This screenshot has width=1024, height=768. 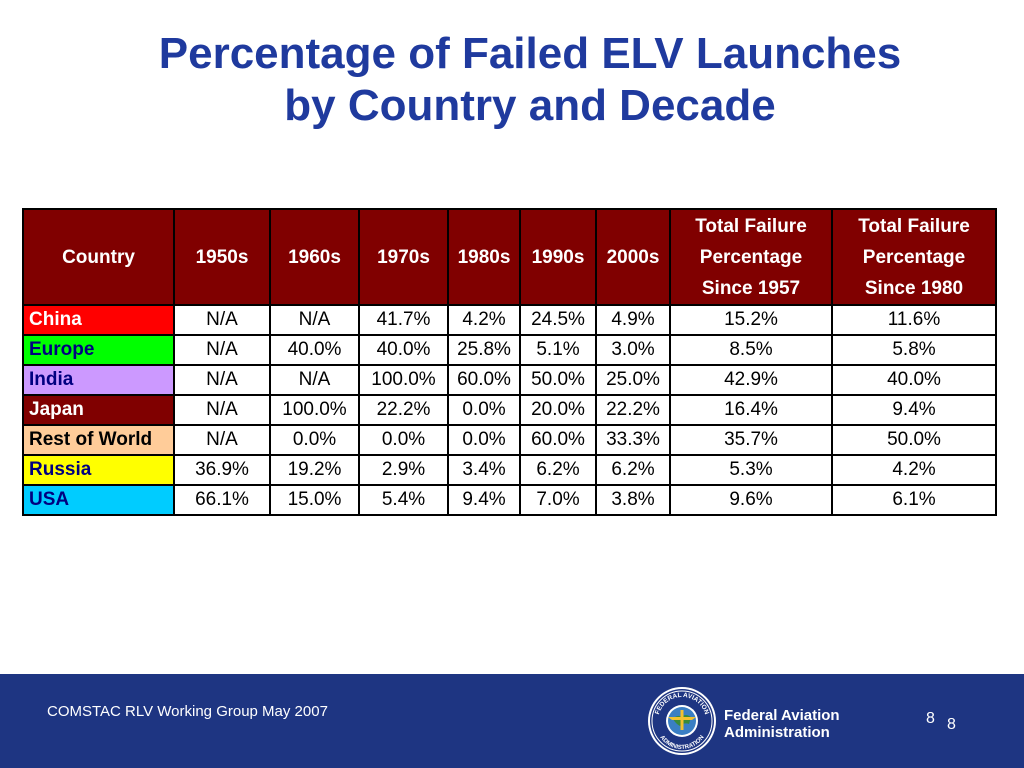 What do you see at coordinates (633, 500) in the screenshot?
I see `value-cell: 3.8%` at bounding box center [633, 500].